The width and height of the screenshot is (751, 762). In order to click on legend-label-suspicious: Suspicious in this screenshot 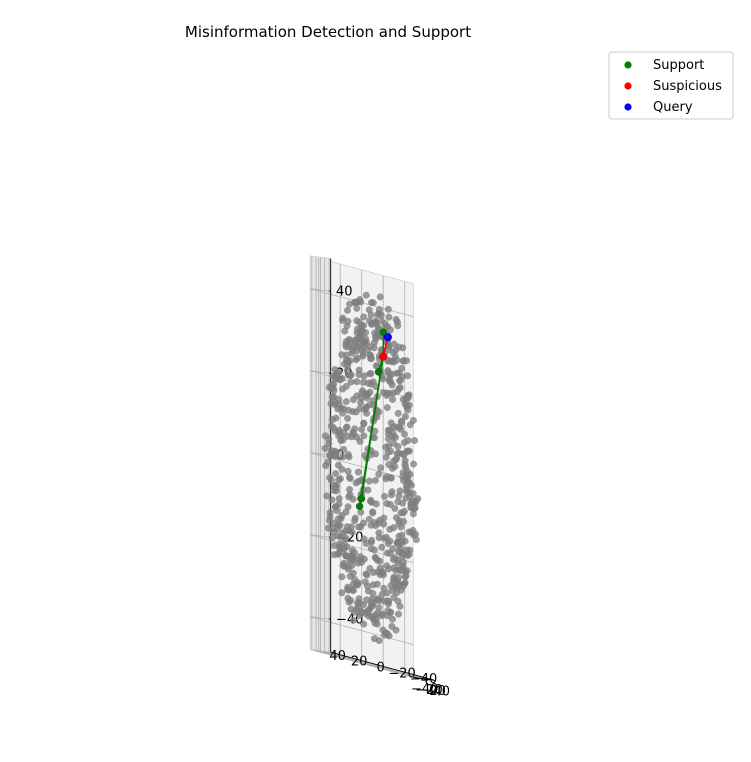, I will do `click(687, 86)`.